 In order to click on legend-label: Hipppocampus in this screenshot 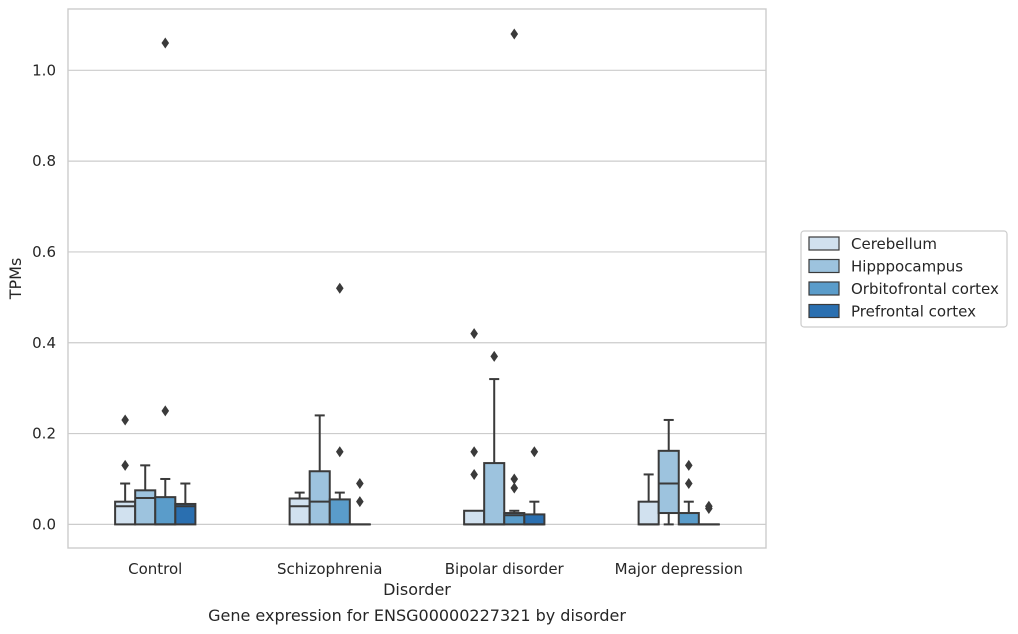, I will do `click(907, 267)`.